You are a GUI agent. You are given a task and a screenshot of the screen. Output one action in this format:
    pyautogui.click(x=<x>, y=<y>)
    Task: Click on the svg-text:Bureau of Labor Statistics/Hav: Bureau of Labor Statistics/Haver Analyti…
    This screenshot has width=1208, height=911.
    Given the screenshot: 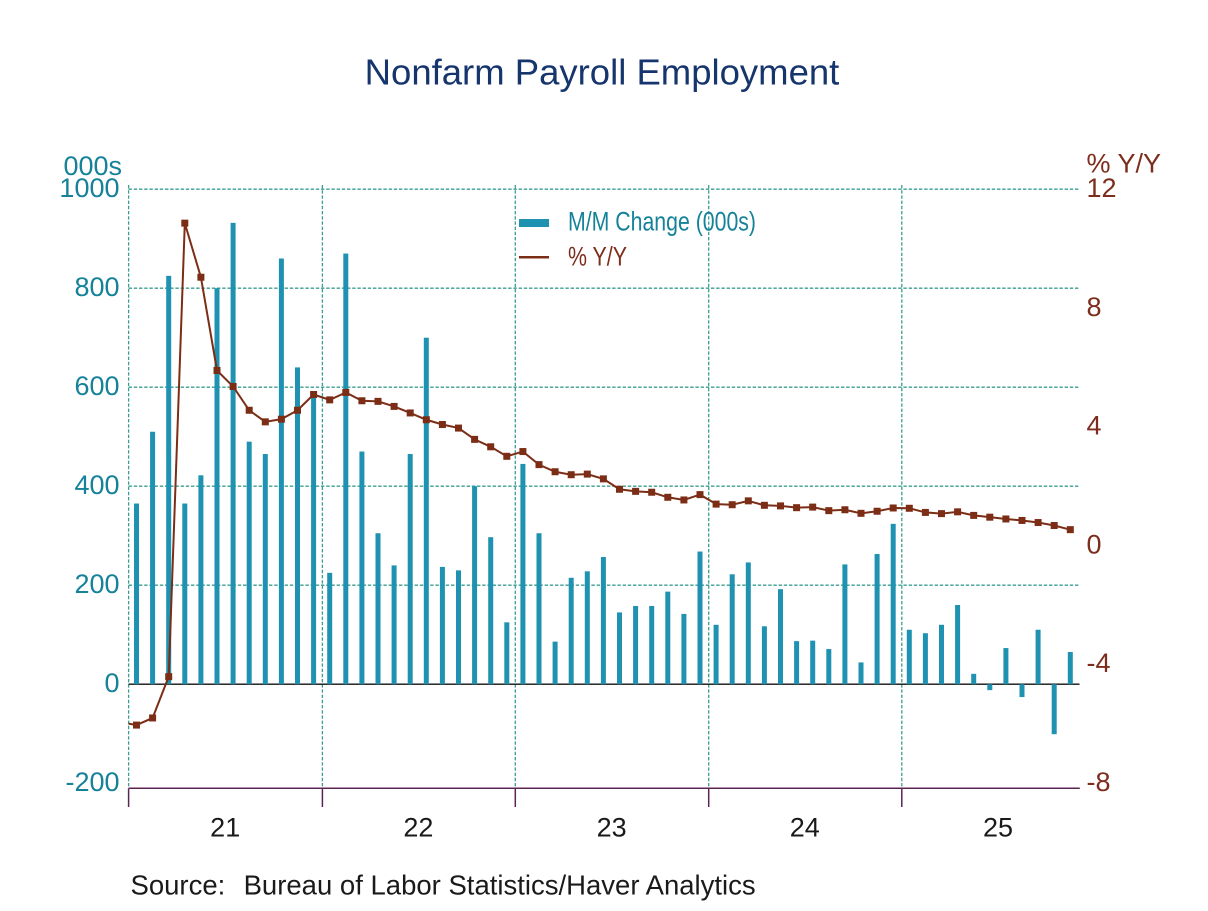 What is the action you would take?
    pyautogui.click(x=500, y=885)
    